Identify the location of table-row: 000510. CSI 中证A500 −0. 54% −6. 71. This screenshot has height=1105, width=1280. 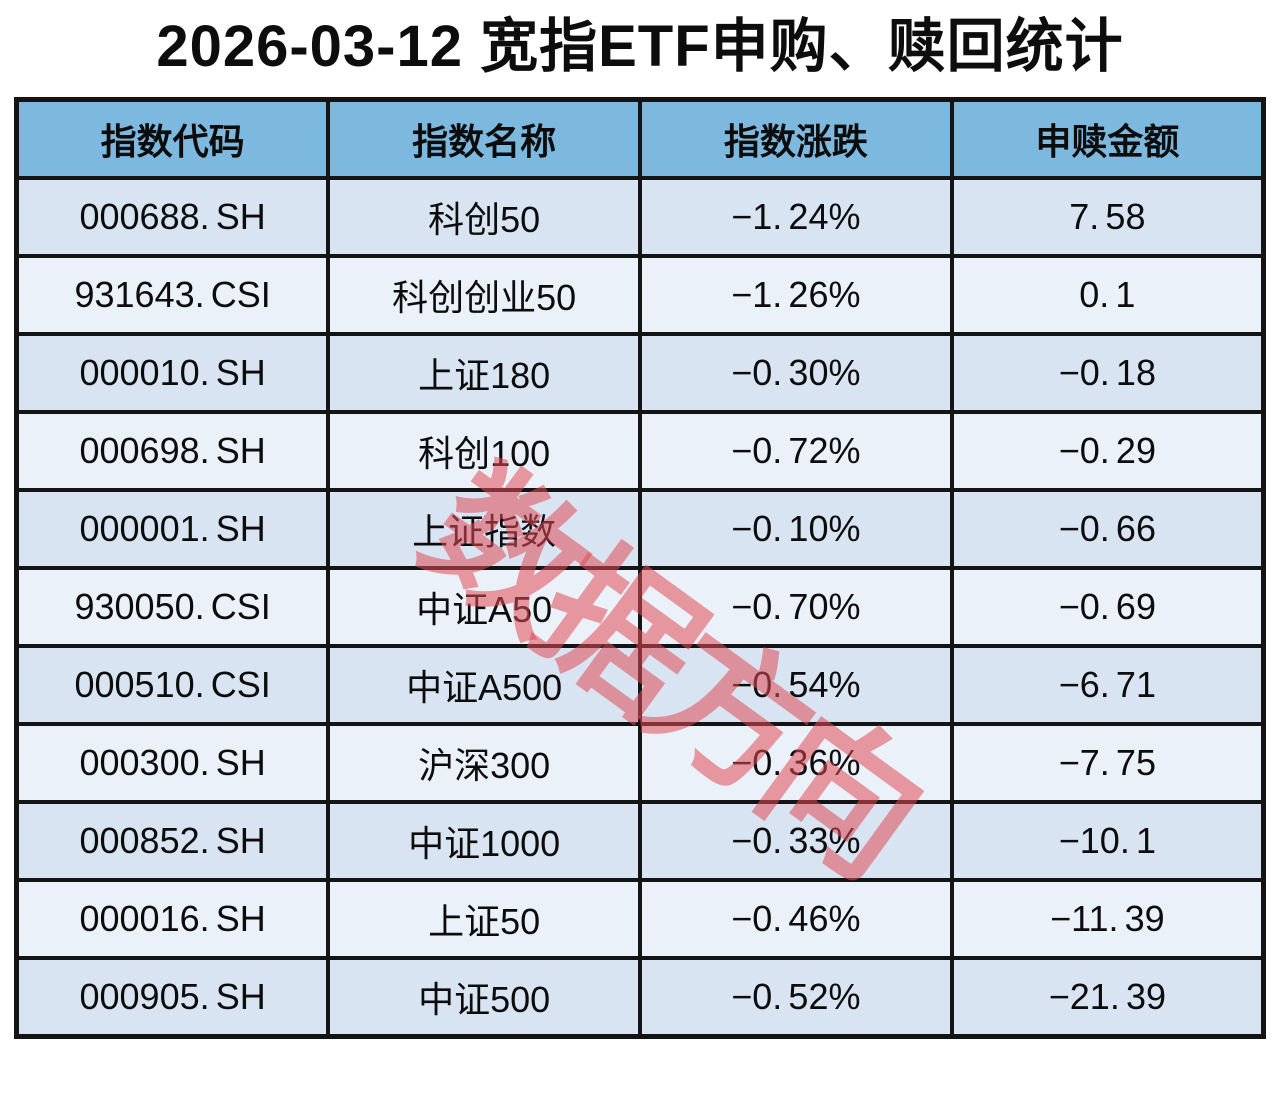
(640, 685).